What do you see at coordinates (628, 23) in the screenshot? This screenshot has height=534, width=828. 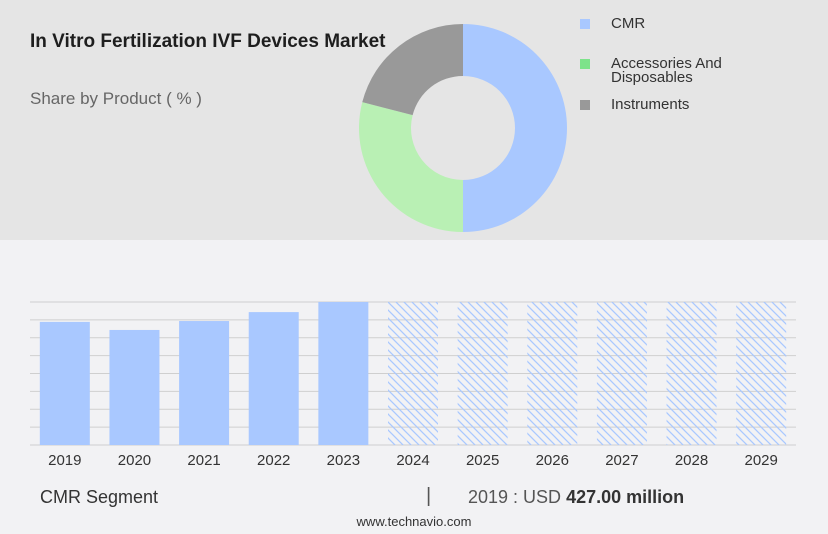 I see `legend-label-cmr: CMR` at bounding box center [628, 23].